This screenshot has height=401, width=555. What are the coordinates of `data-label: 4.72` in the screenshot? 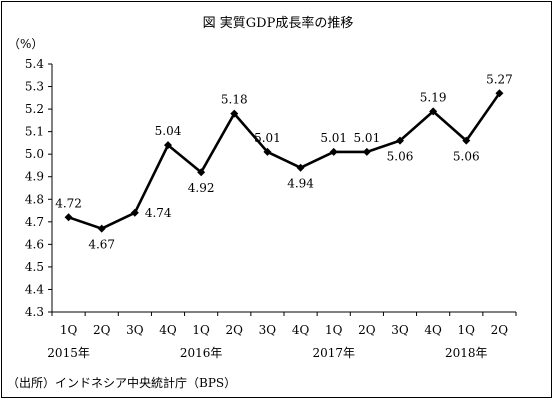 It's located at (68, 203).